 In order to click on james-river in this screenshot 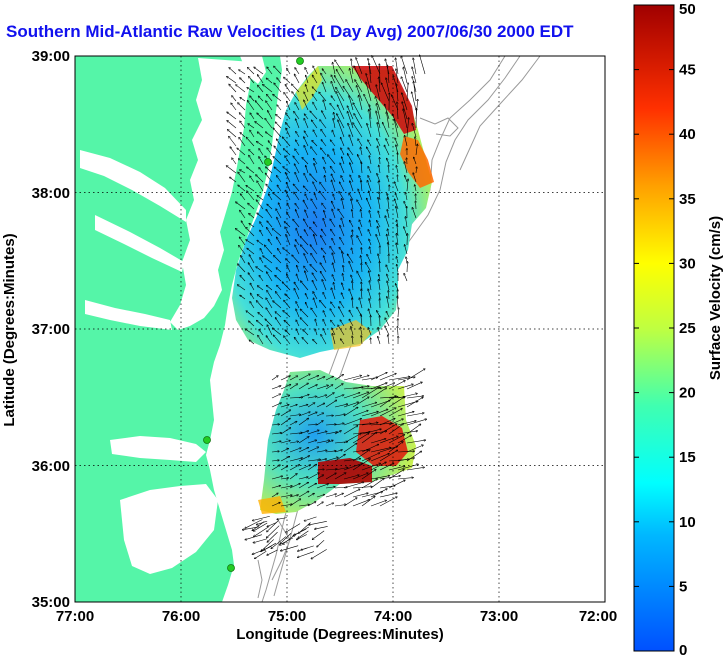, I will do `click(128, 315)`.